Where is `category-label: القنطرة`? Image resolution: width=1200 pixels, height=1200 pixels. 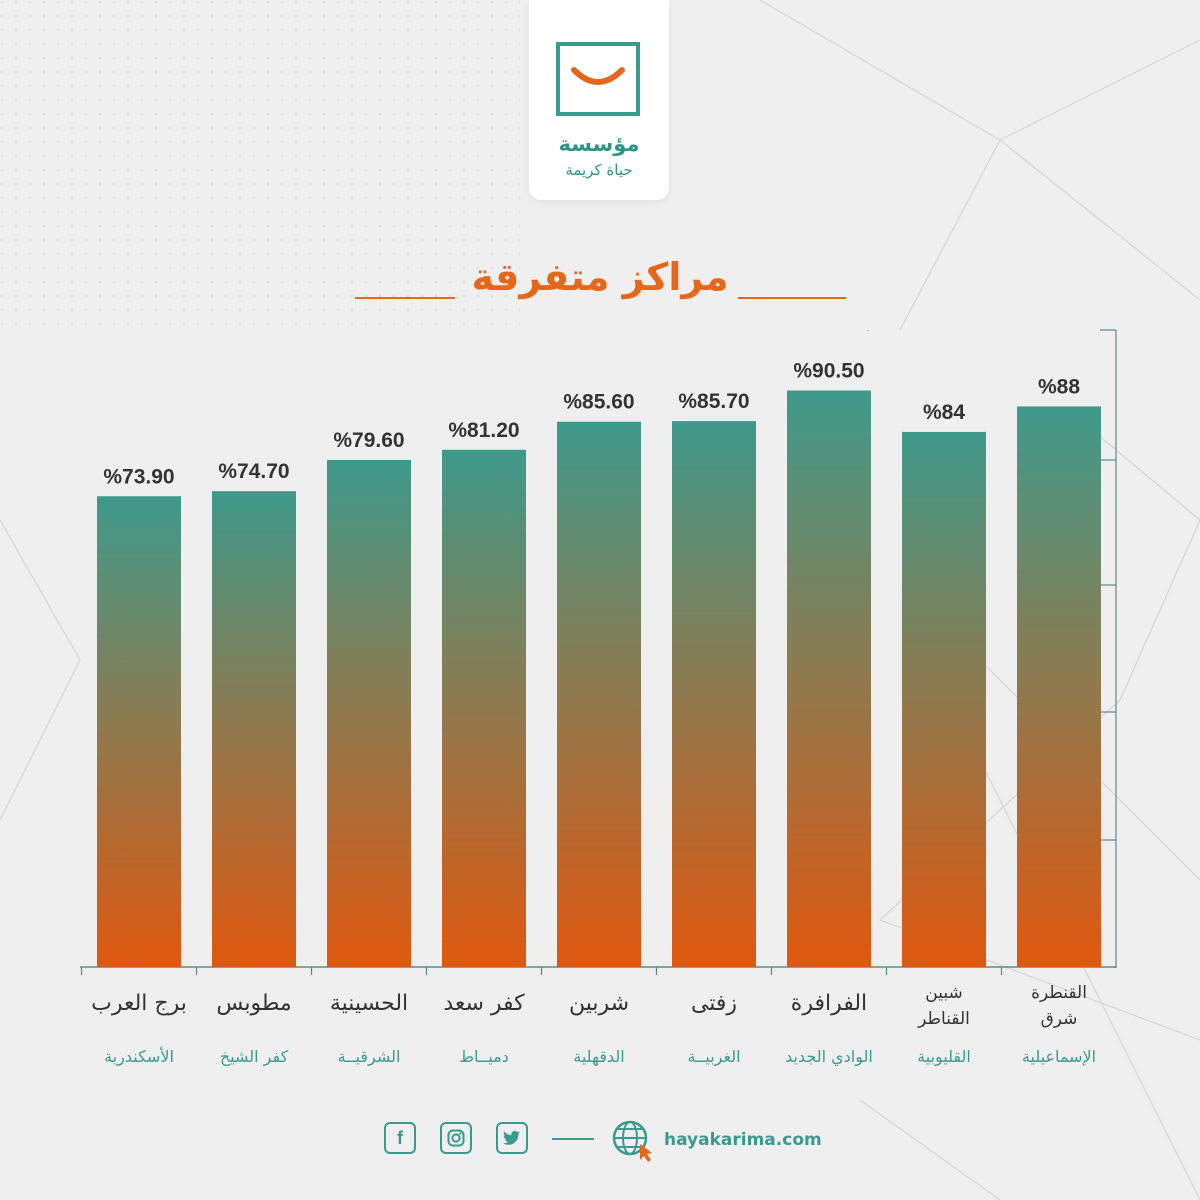
category-label: القنطرة is located at coordinates (1059, 993).